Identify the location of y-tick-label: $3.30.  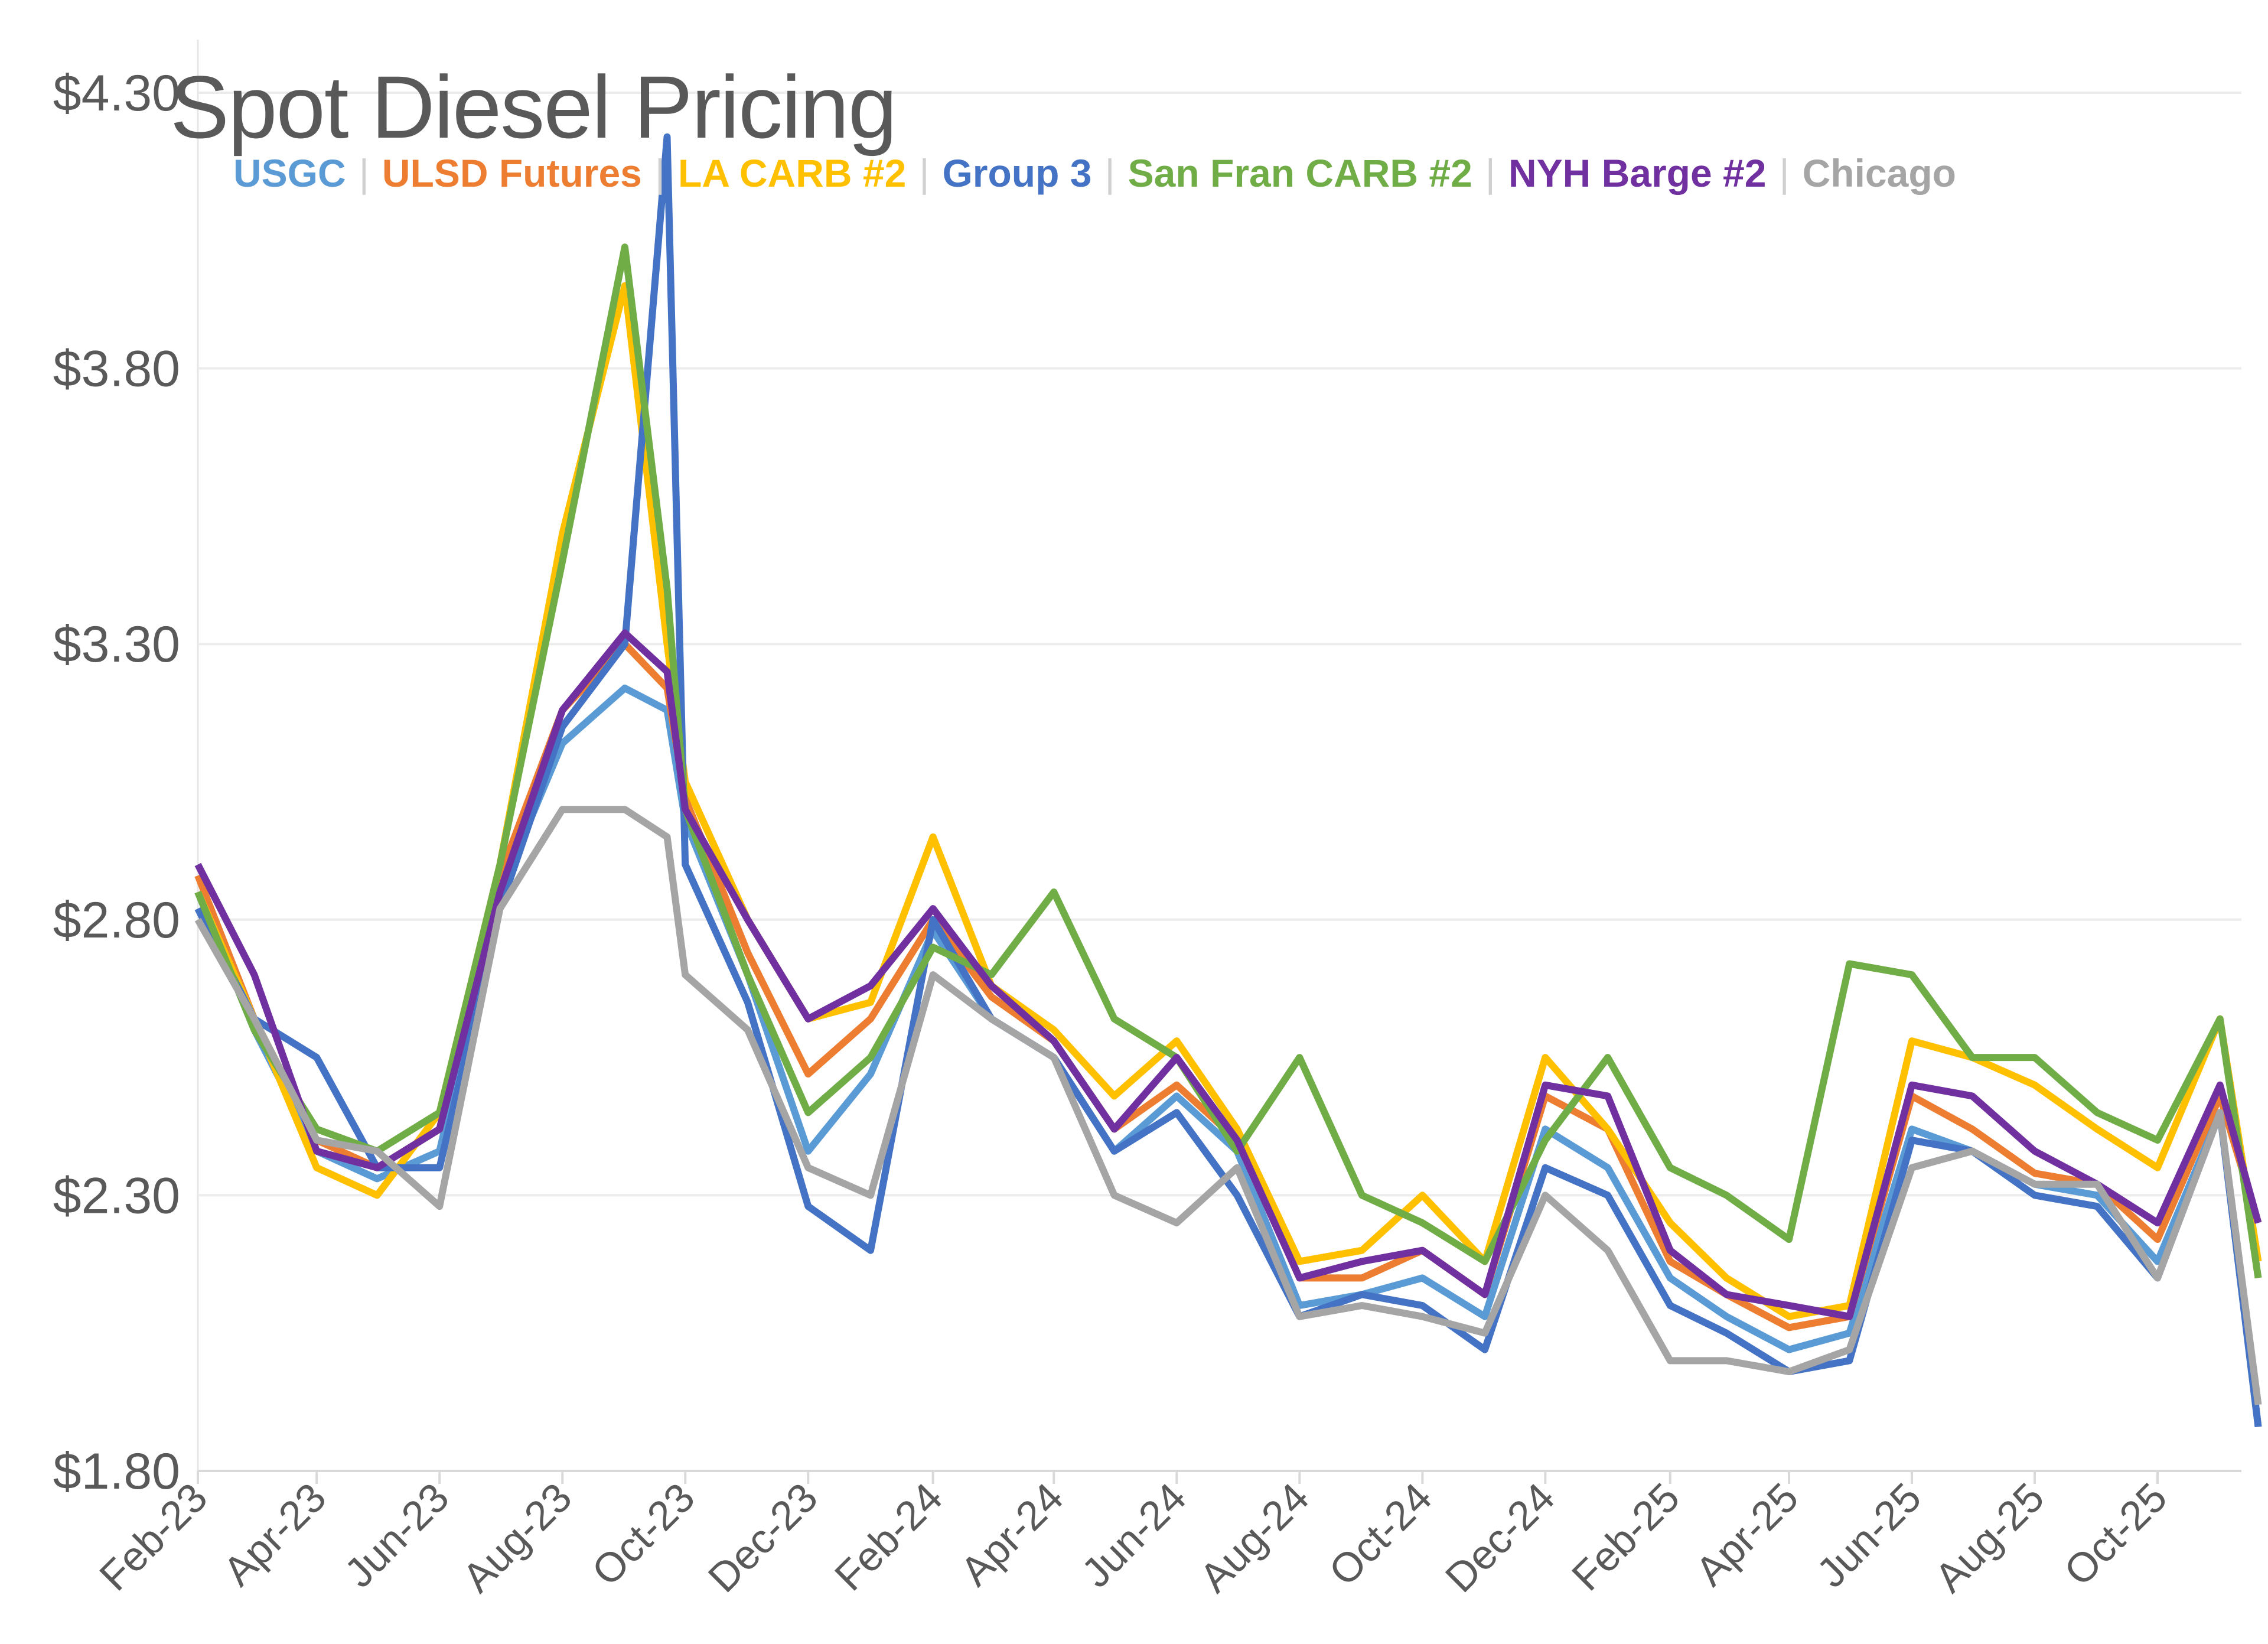
(116, 644).